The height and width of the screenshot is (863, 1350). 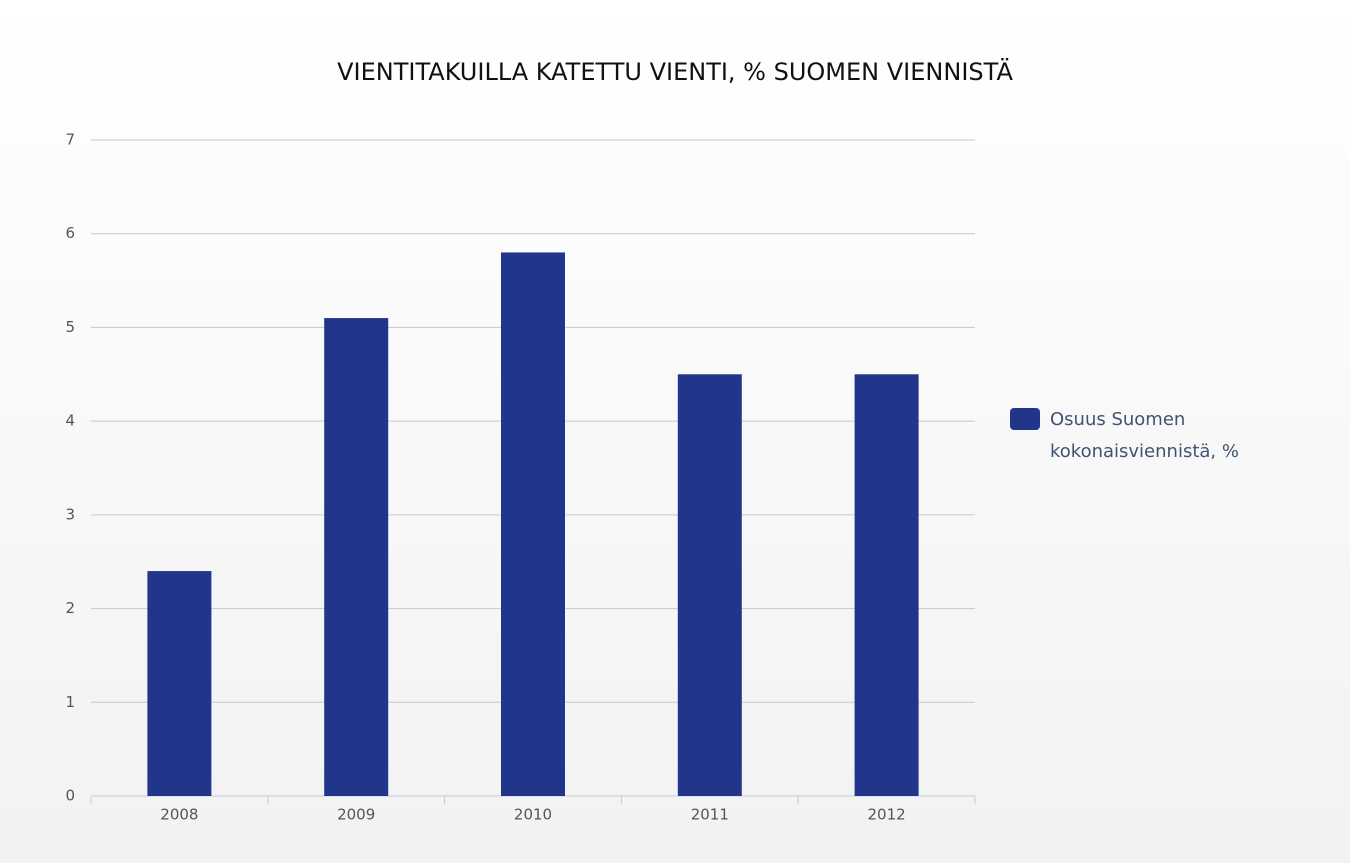 I want to click on y-tick-label: 0, so click(x=70, y=796).